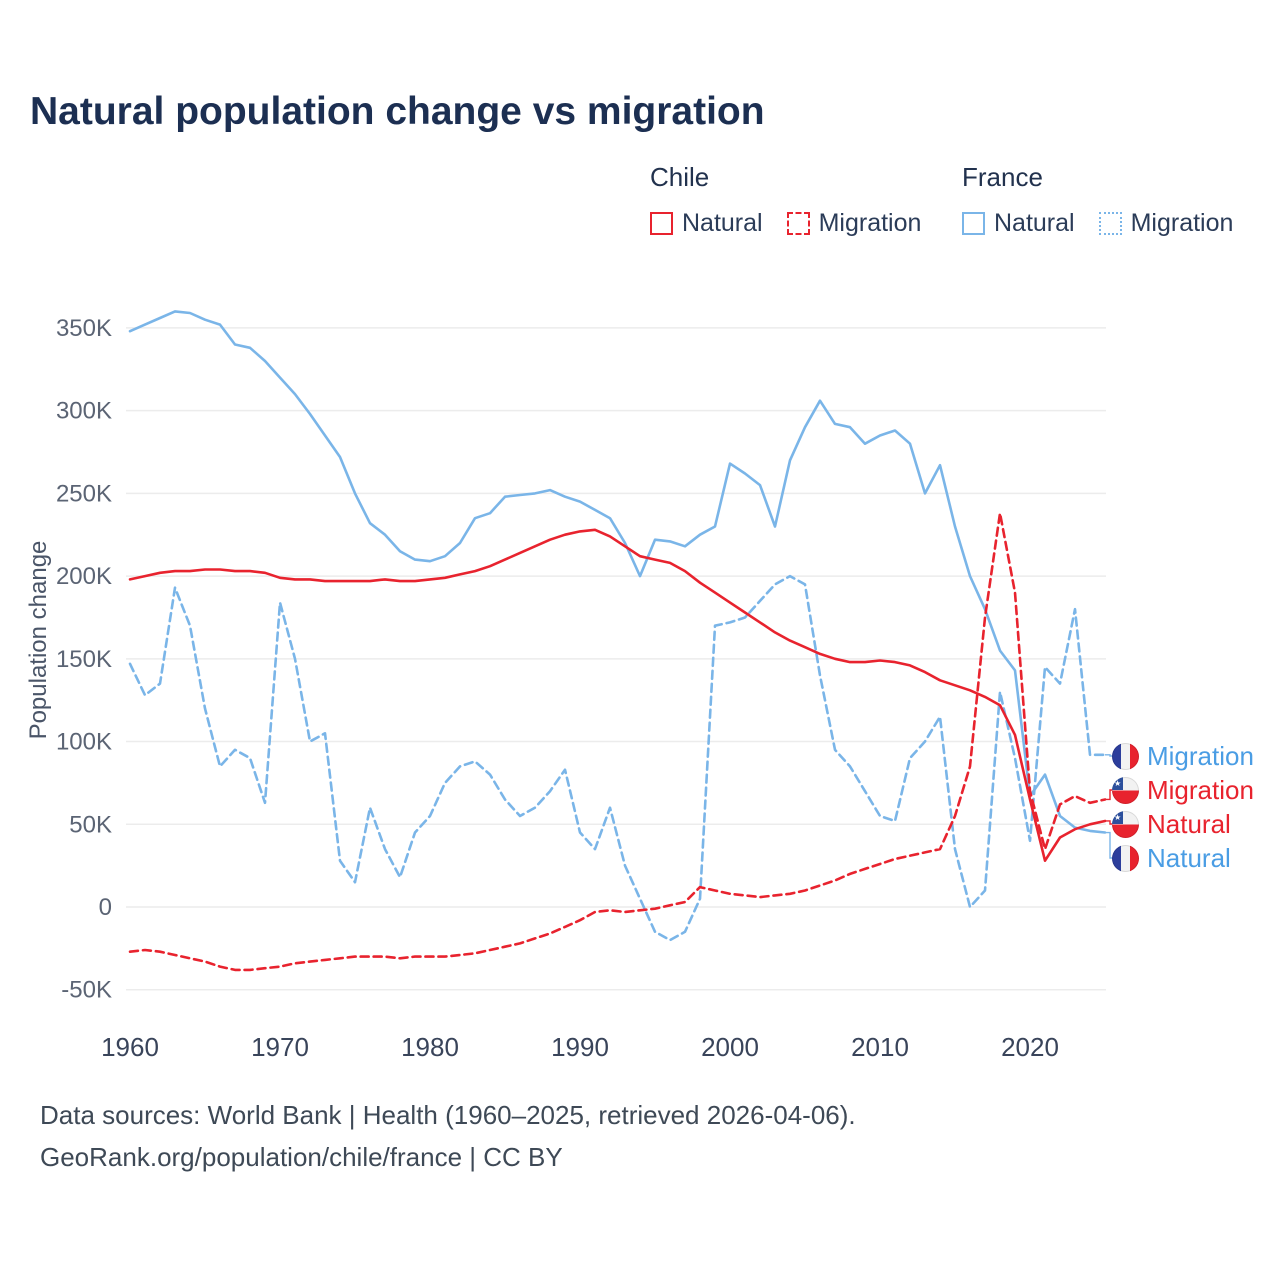  I want to click on legend-group-label-france: France, so click(1002, 177).